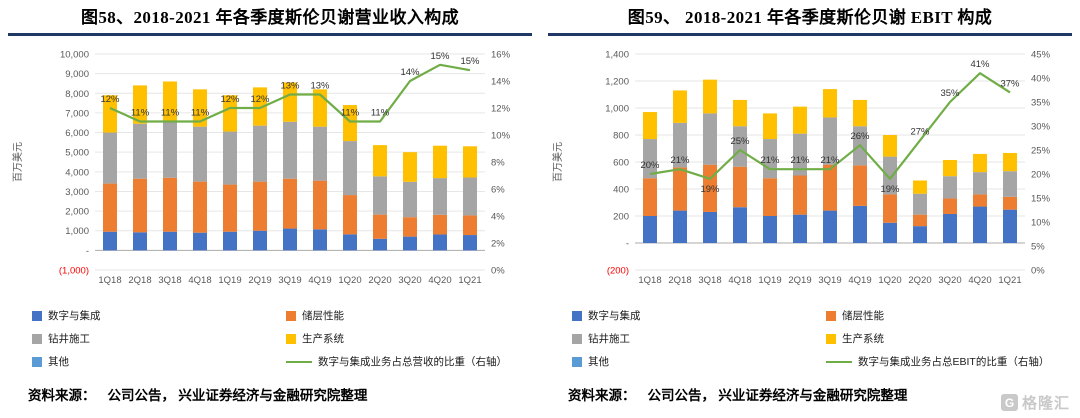 Image resolution: width=1080 pixels, height=418 pixels. I want to click on right-axis-tick: 16%, so click(501, 55).